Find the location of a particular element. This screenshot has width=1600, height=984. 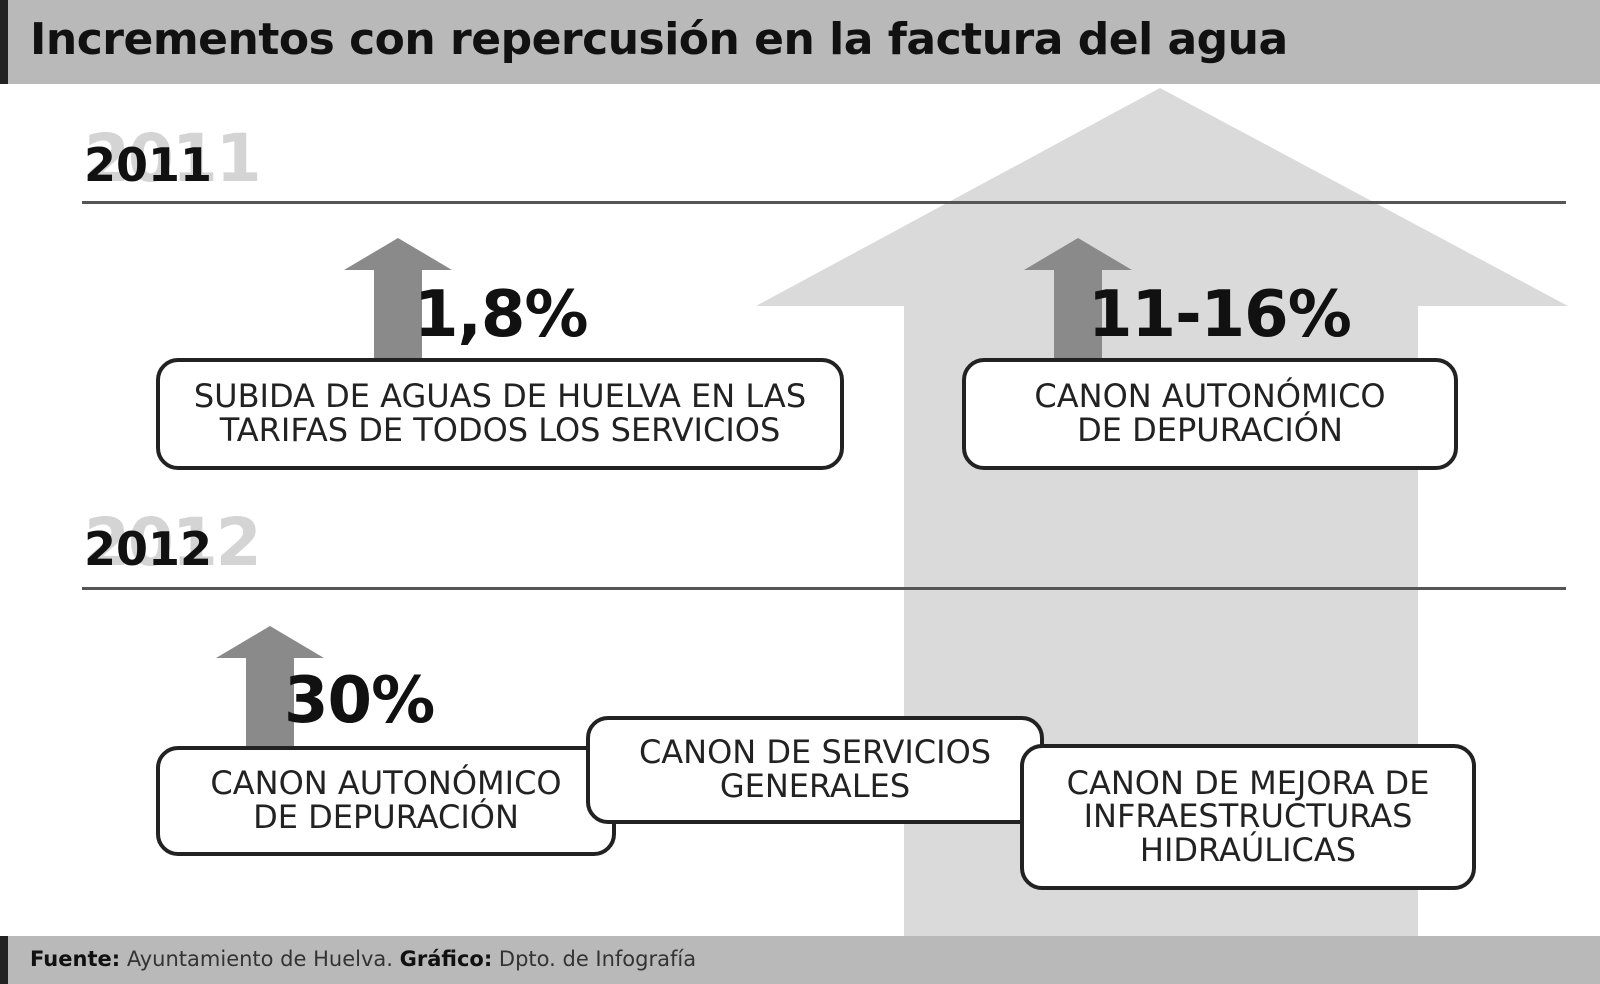

divider-2012 is located at coordinates (824, 588).